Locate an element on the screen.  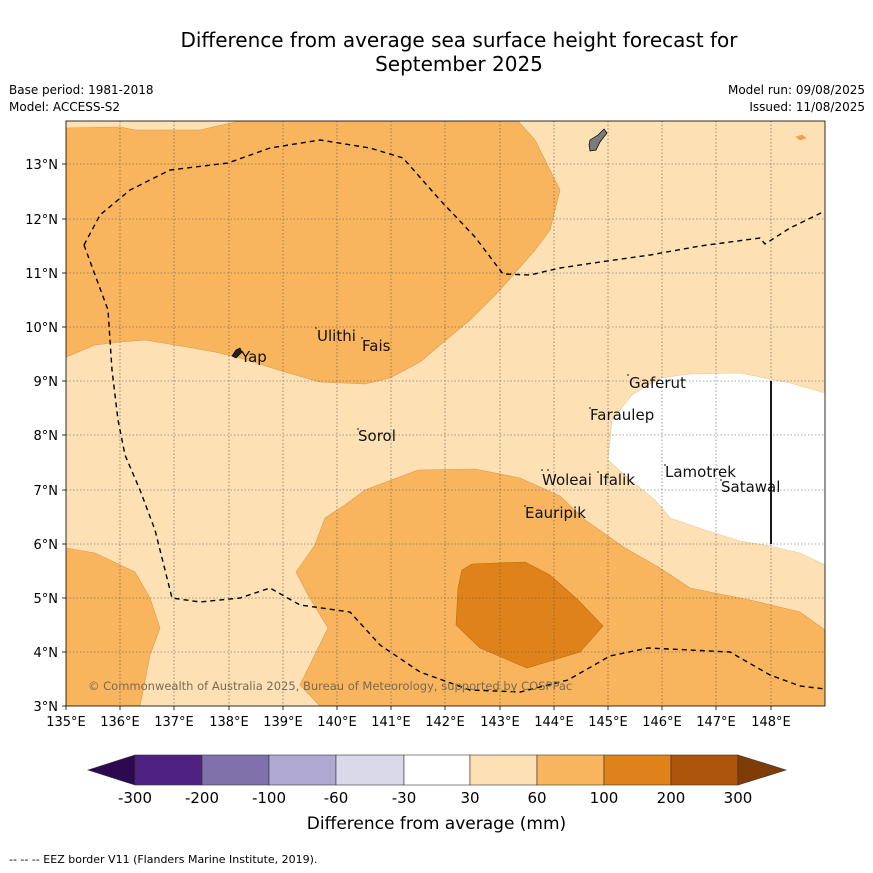
colorbar-label: -100 is located at coordinates (269, 798).